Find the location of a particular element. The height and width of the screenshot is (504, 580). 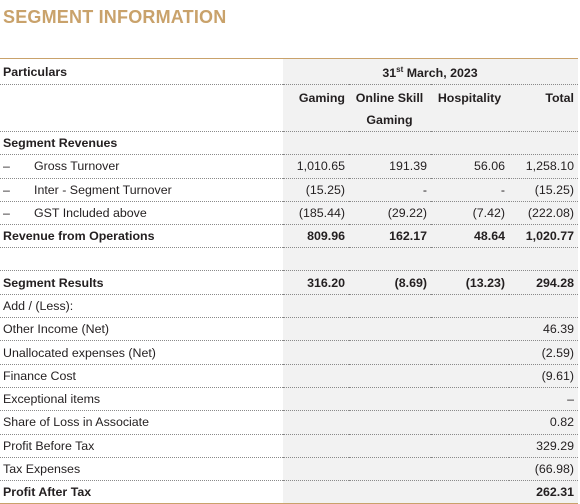

table-row: Profit Before Tax 329.29 is located at coordinates (289, 446).